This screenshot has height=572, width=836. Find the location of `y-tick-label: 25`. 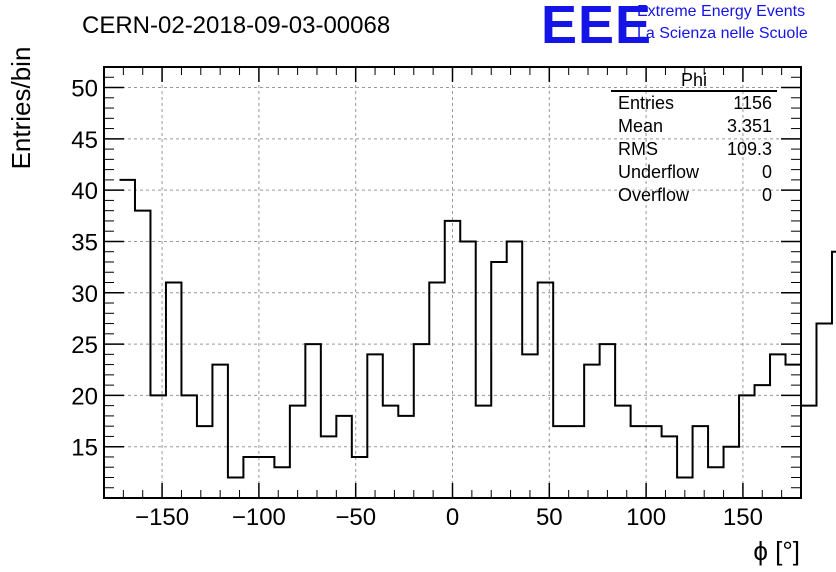

y-tick-label: 25 is located at coordinates (84, 345).